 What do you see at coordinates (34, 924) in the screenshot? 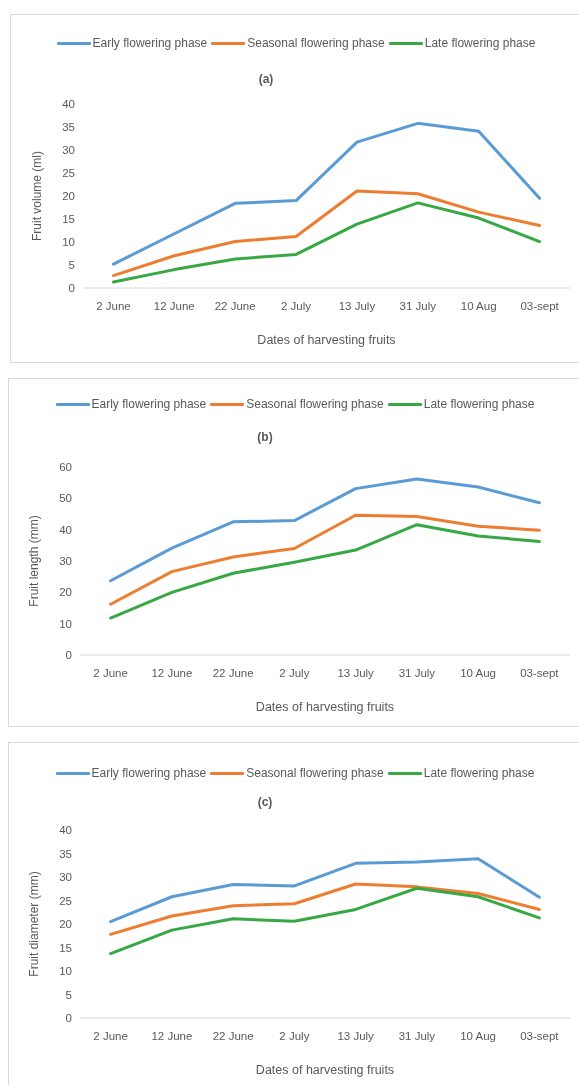
I see `y-axis-title: Fruit diameter (mm)` at bounding box center [34, 924].